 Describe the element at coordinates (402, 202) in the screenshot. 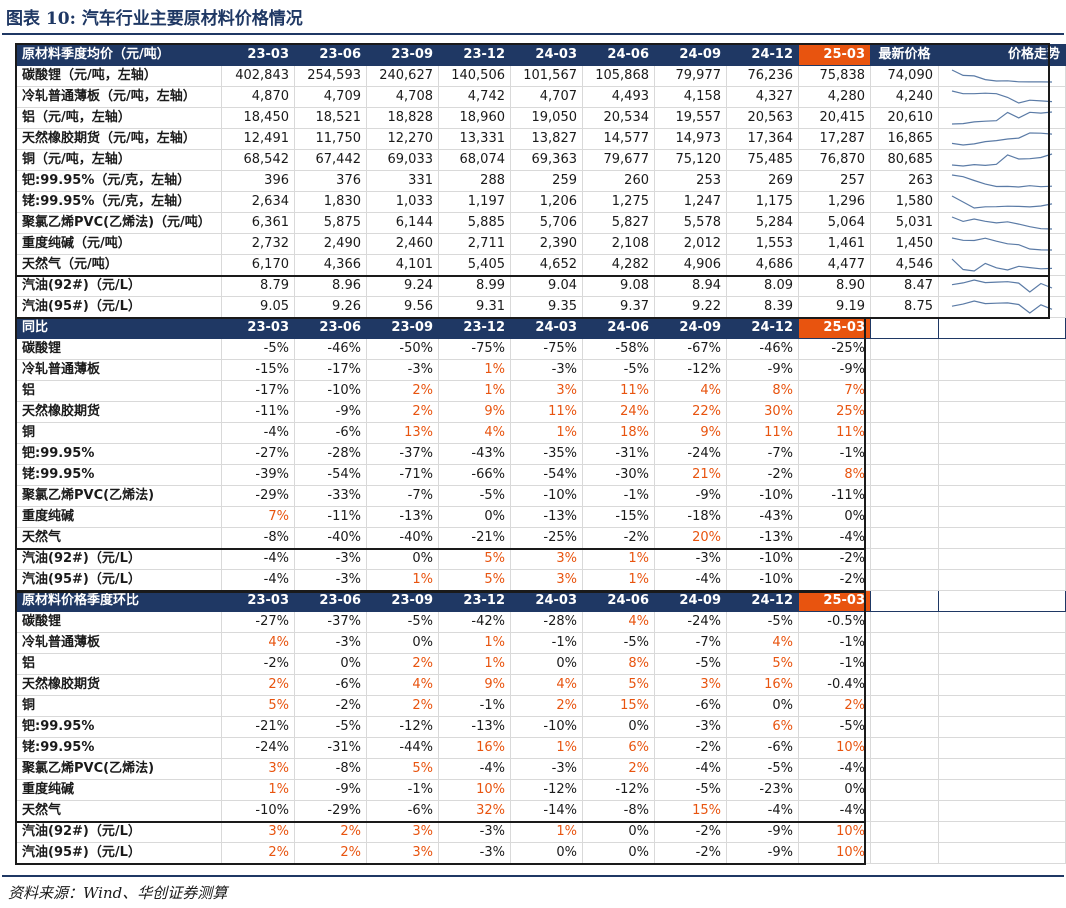

I see `price-cell: 1,033` at that location.